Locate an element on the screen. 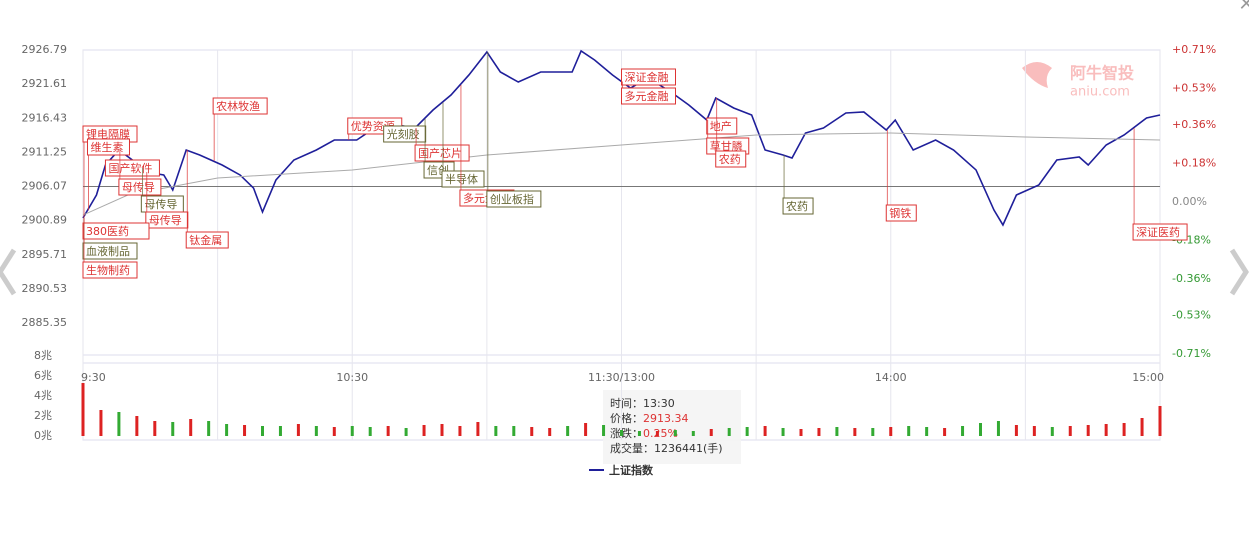  y2-tick-label: -0.53% is located at coordinates (1191, 314).